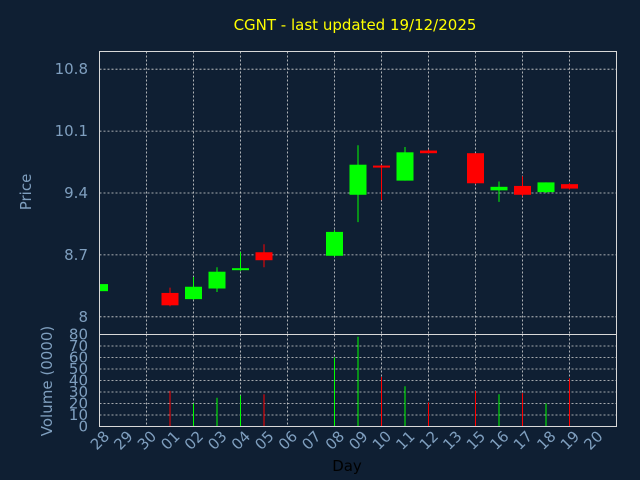  Describe the element at coordinates (546, 440) in the screenshot. I see `x-tick-label: 18` at that location.